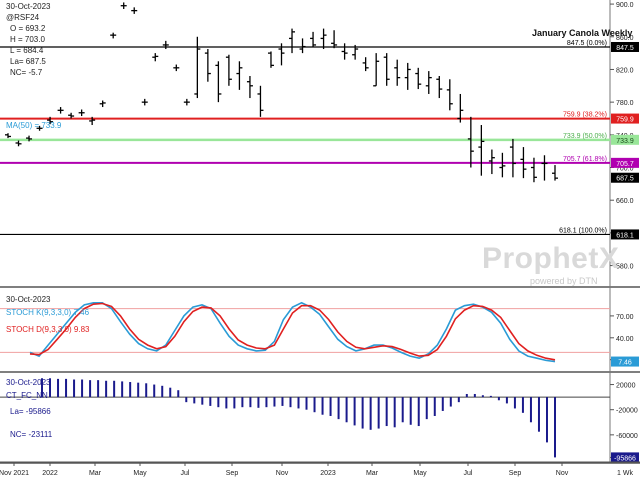 The image size is (640, 480). I want to click on stoch-line-k, so click(292, 332).